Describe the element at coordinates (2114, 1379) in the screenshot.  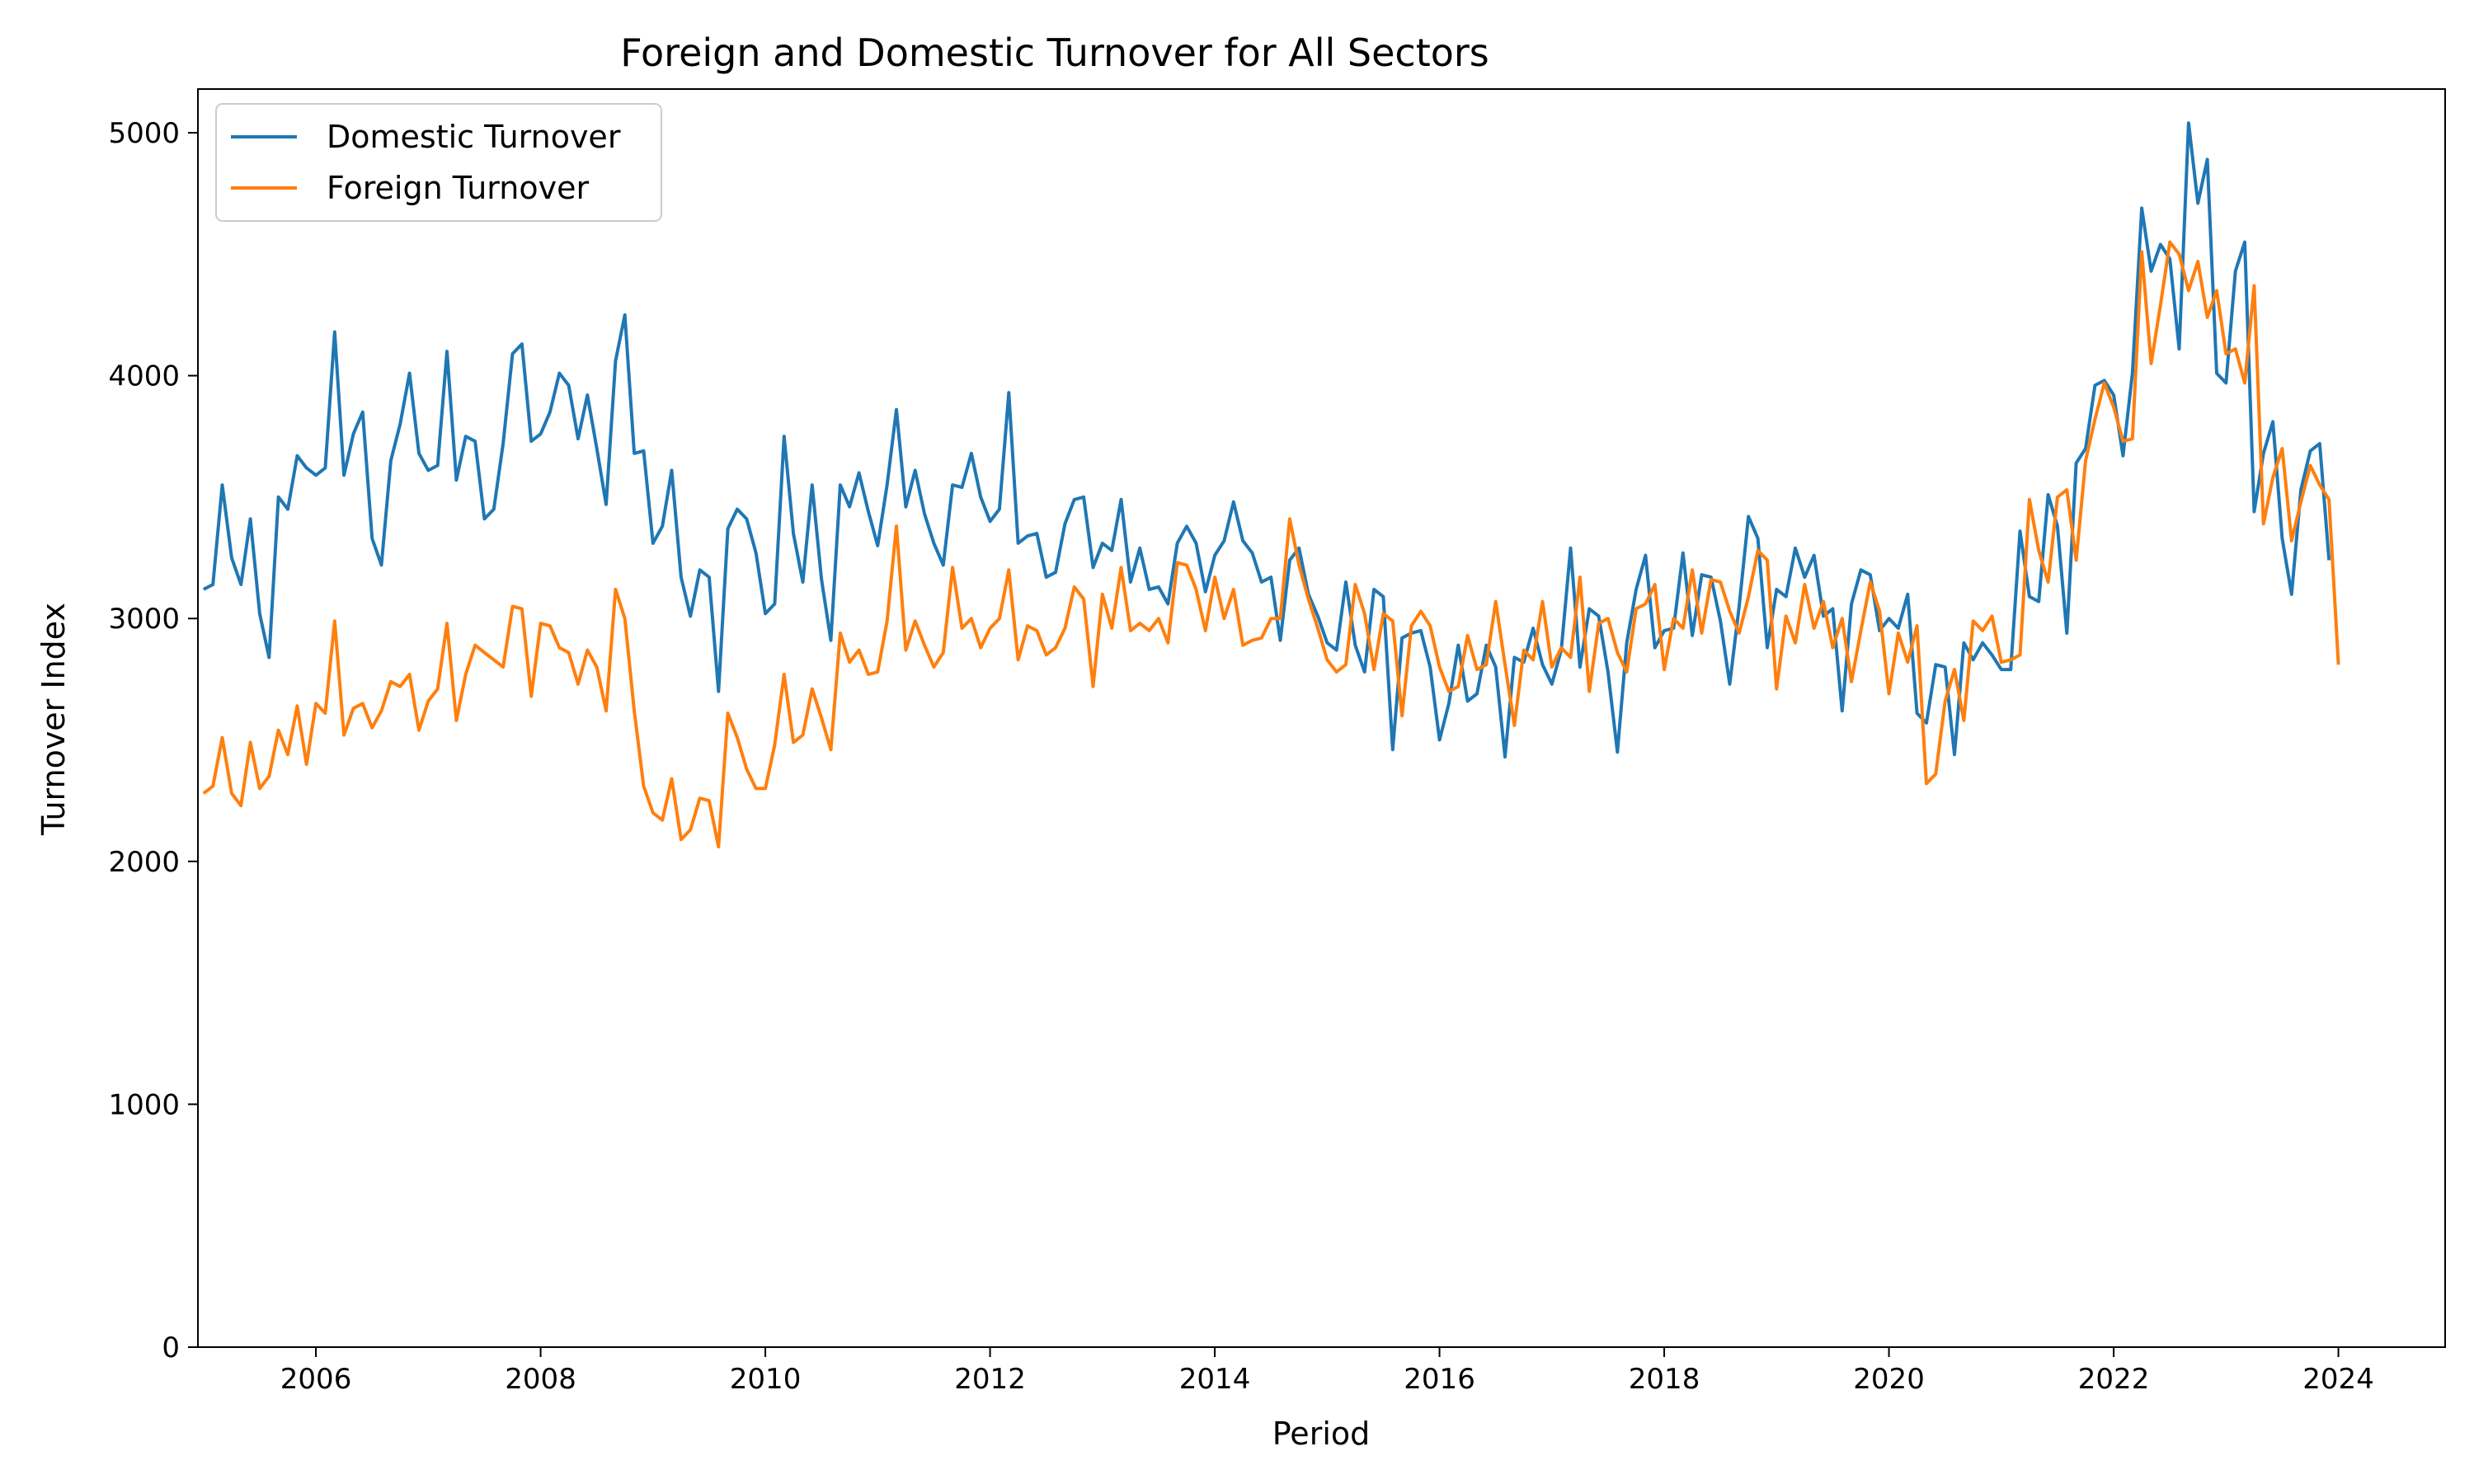
I see `x-tick-label-2022: 2022` at that location.